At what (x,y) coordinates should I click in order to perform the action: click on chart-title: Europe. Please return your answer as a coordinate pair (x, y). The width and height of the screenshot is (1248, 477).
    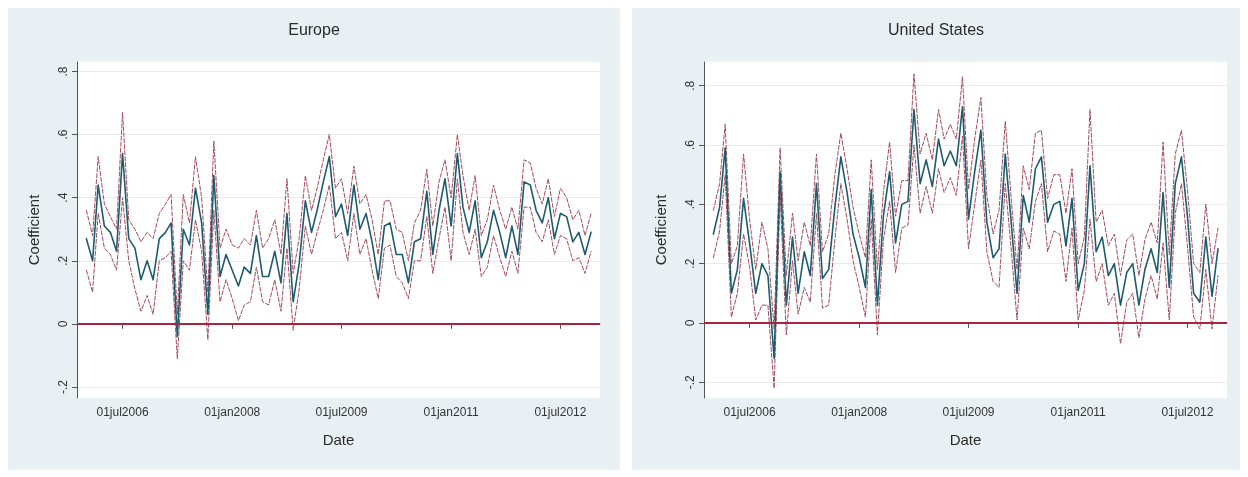
    Looking at the image, I should click on (314, 29).